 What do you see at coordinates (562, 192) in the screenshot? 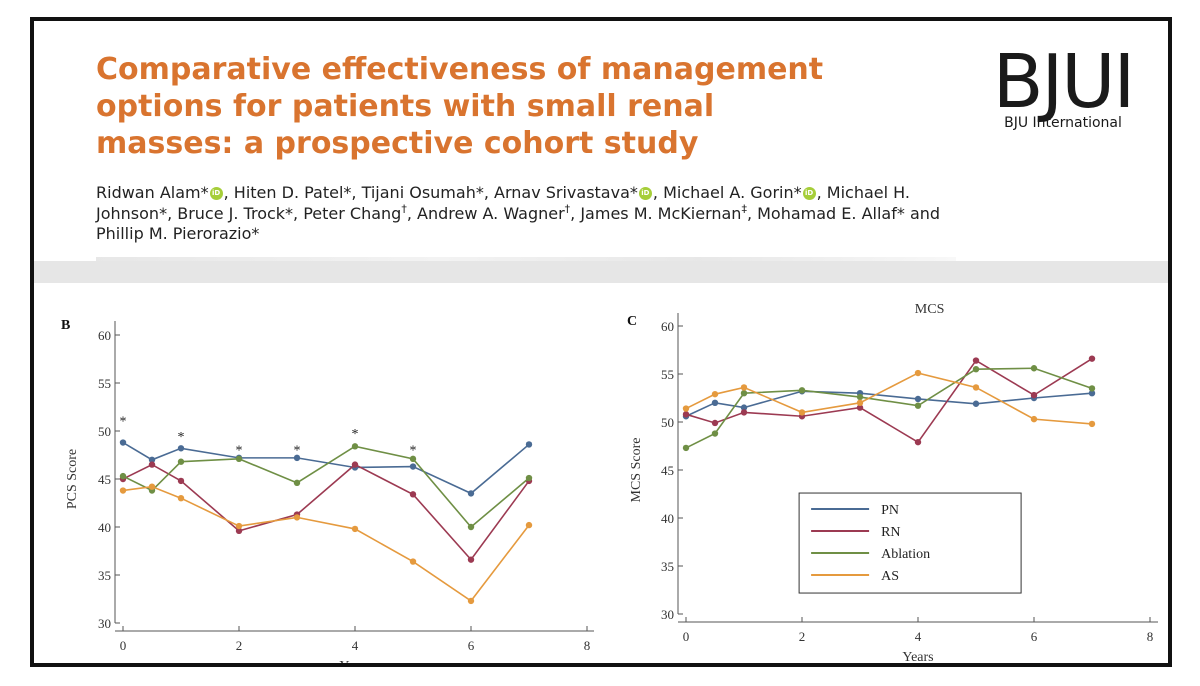
I see `author-name: Arnav Srivastava` at bounding box center [562, 192].